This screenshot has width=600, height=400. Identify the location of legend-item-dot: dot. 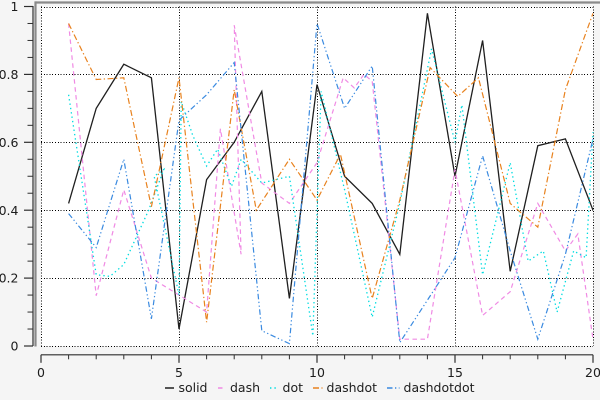
(286, 388).